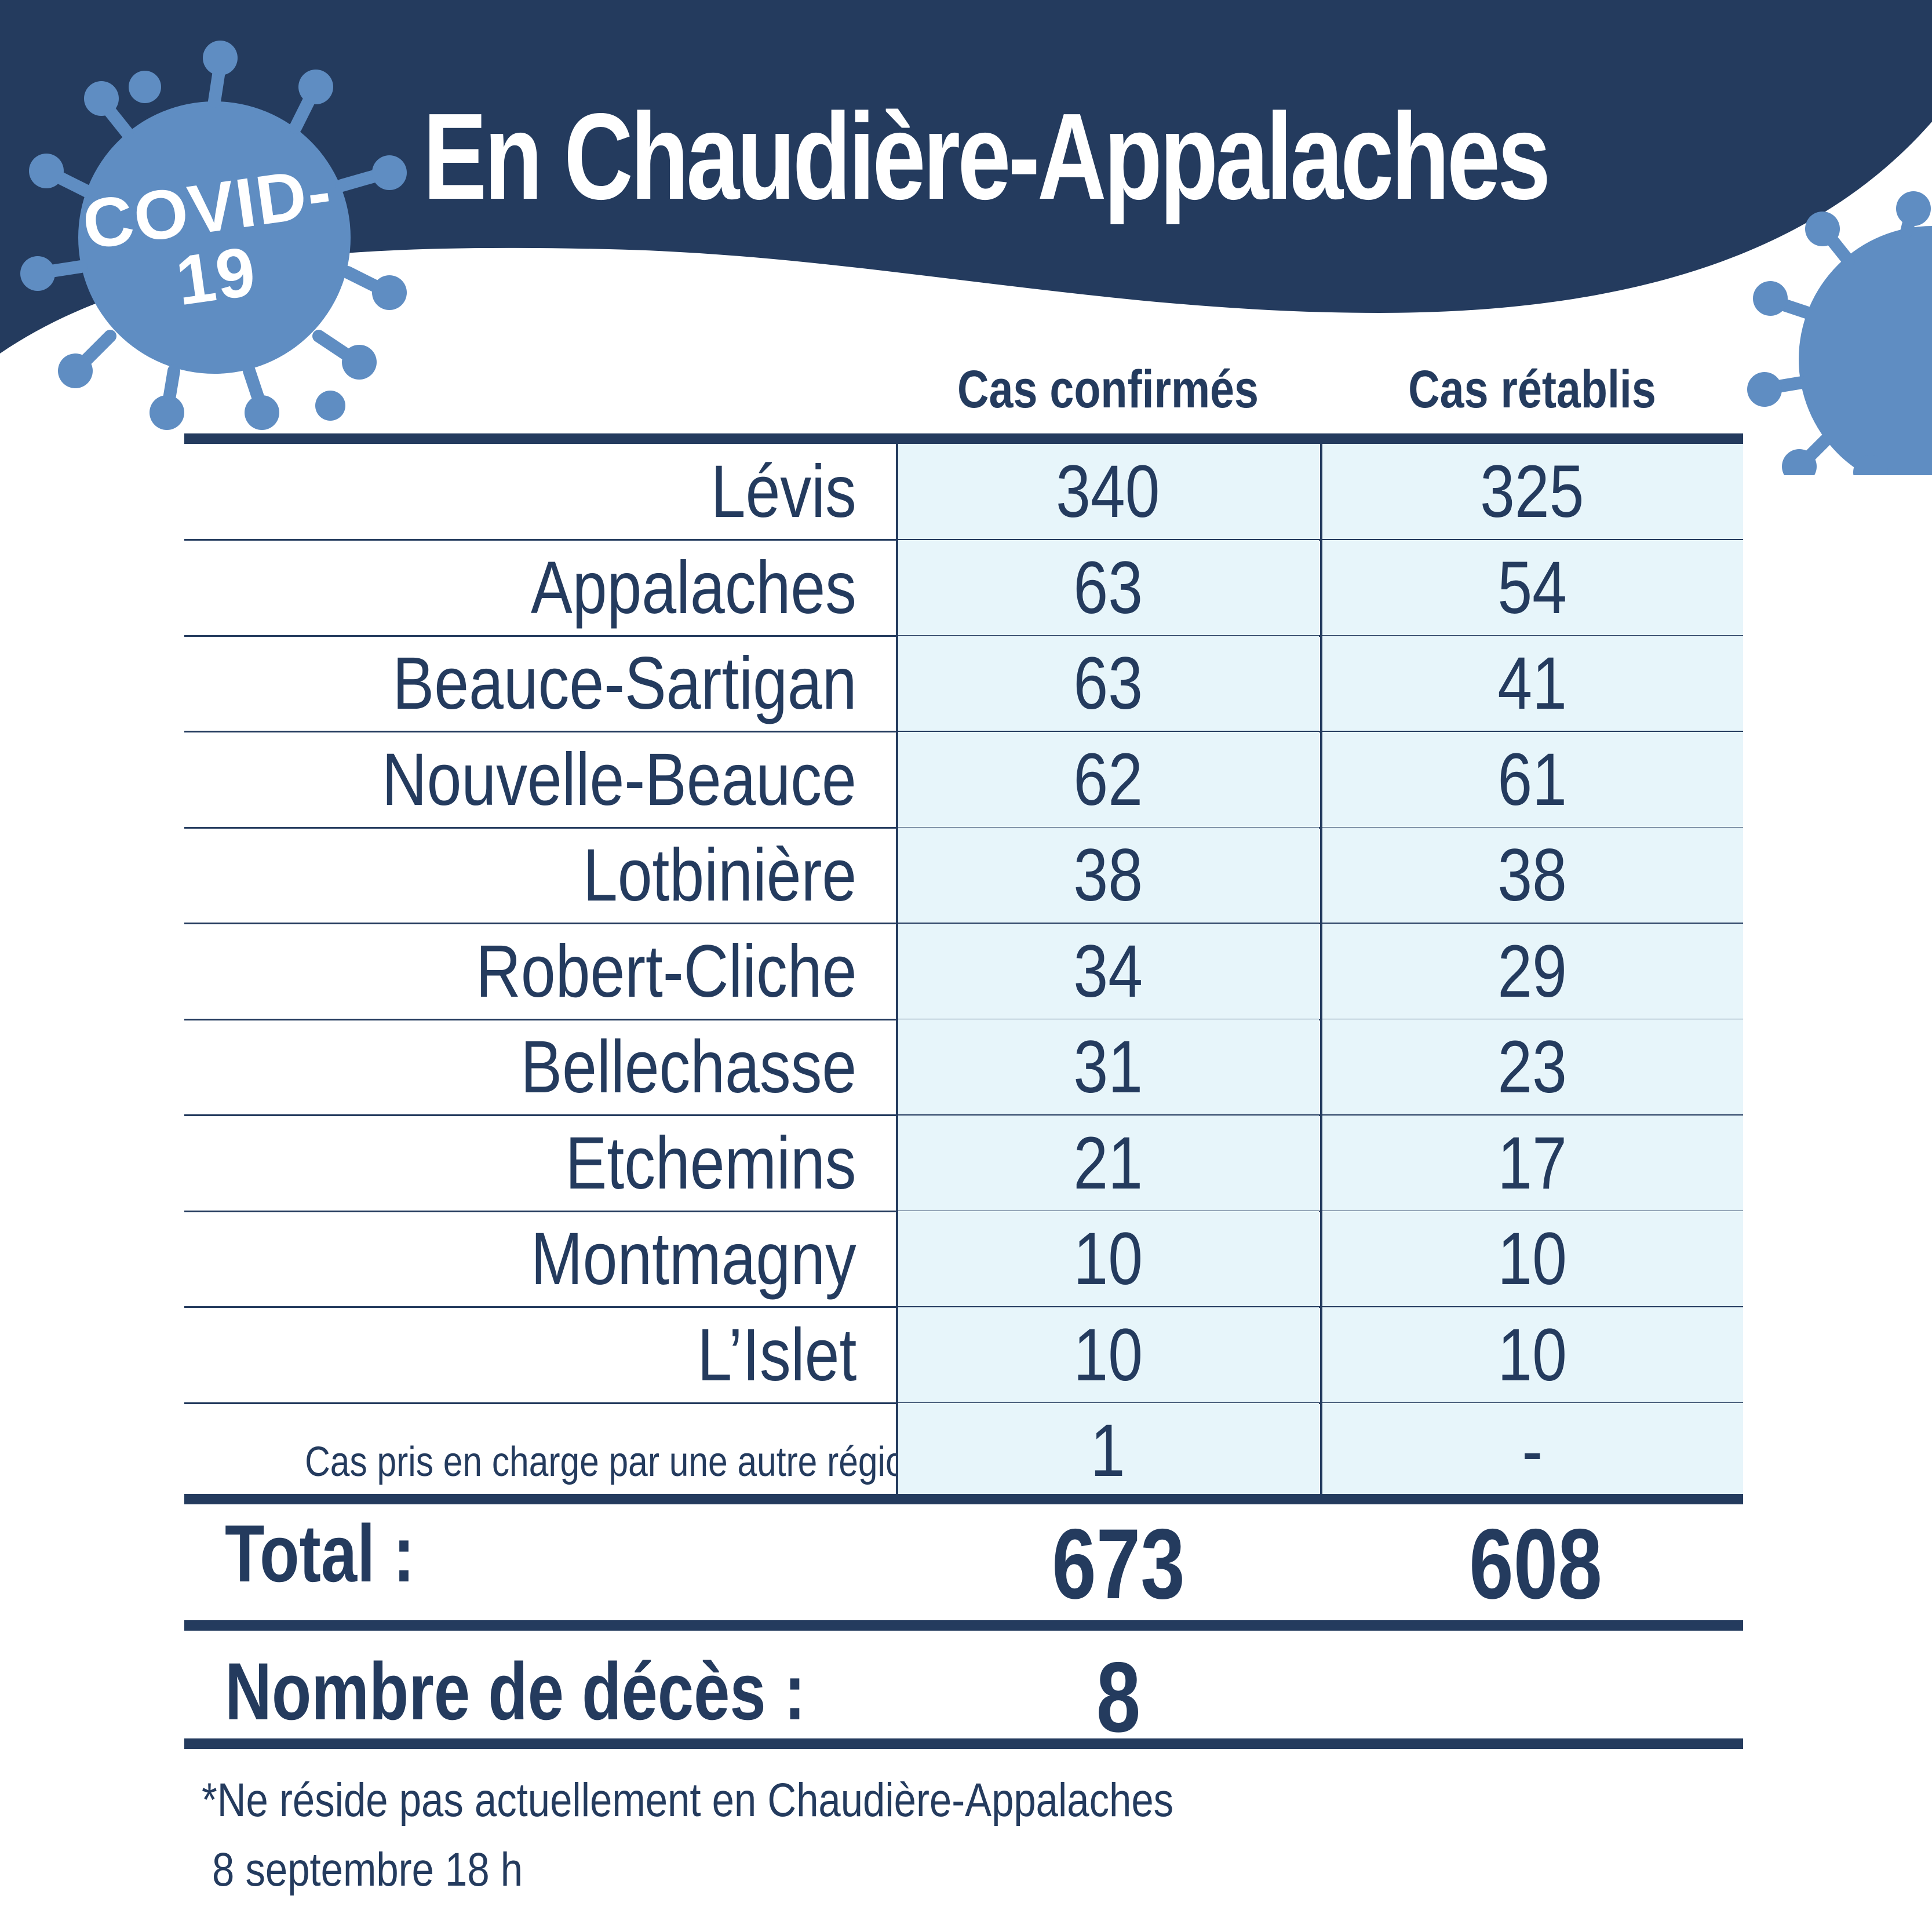  I want to click on recovered-value: 29, so click(1532, 971).